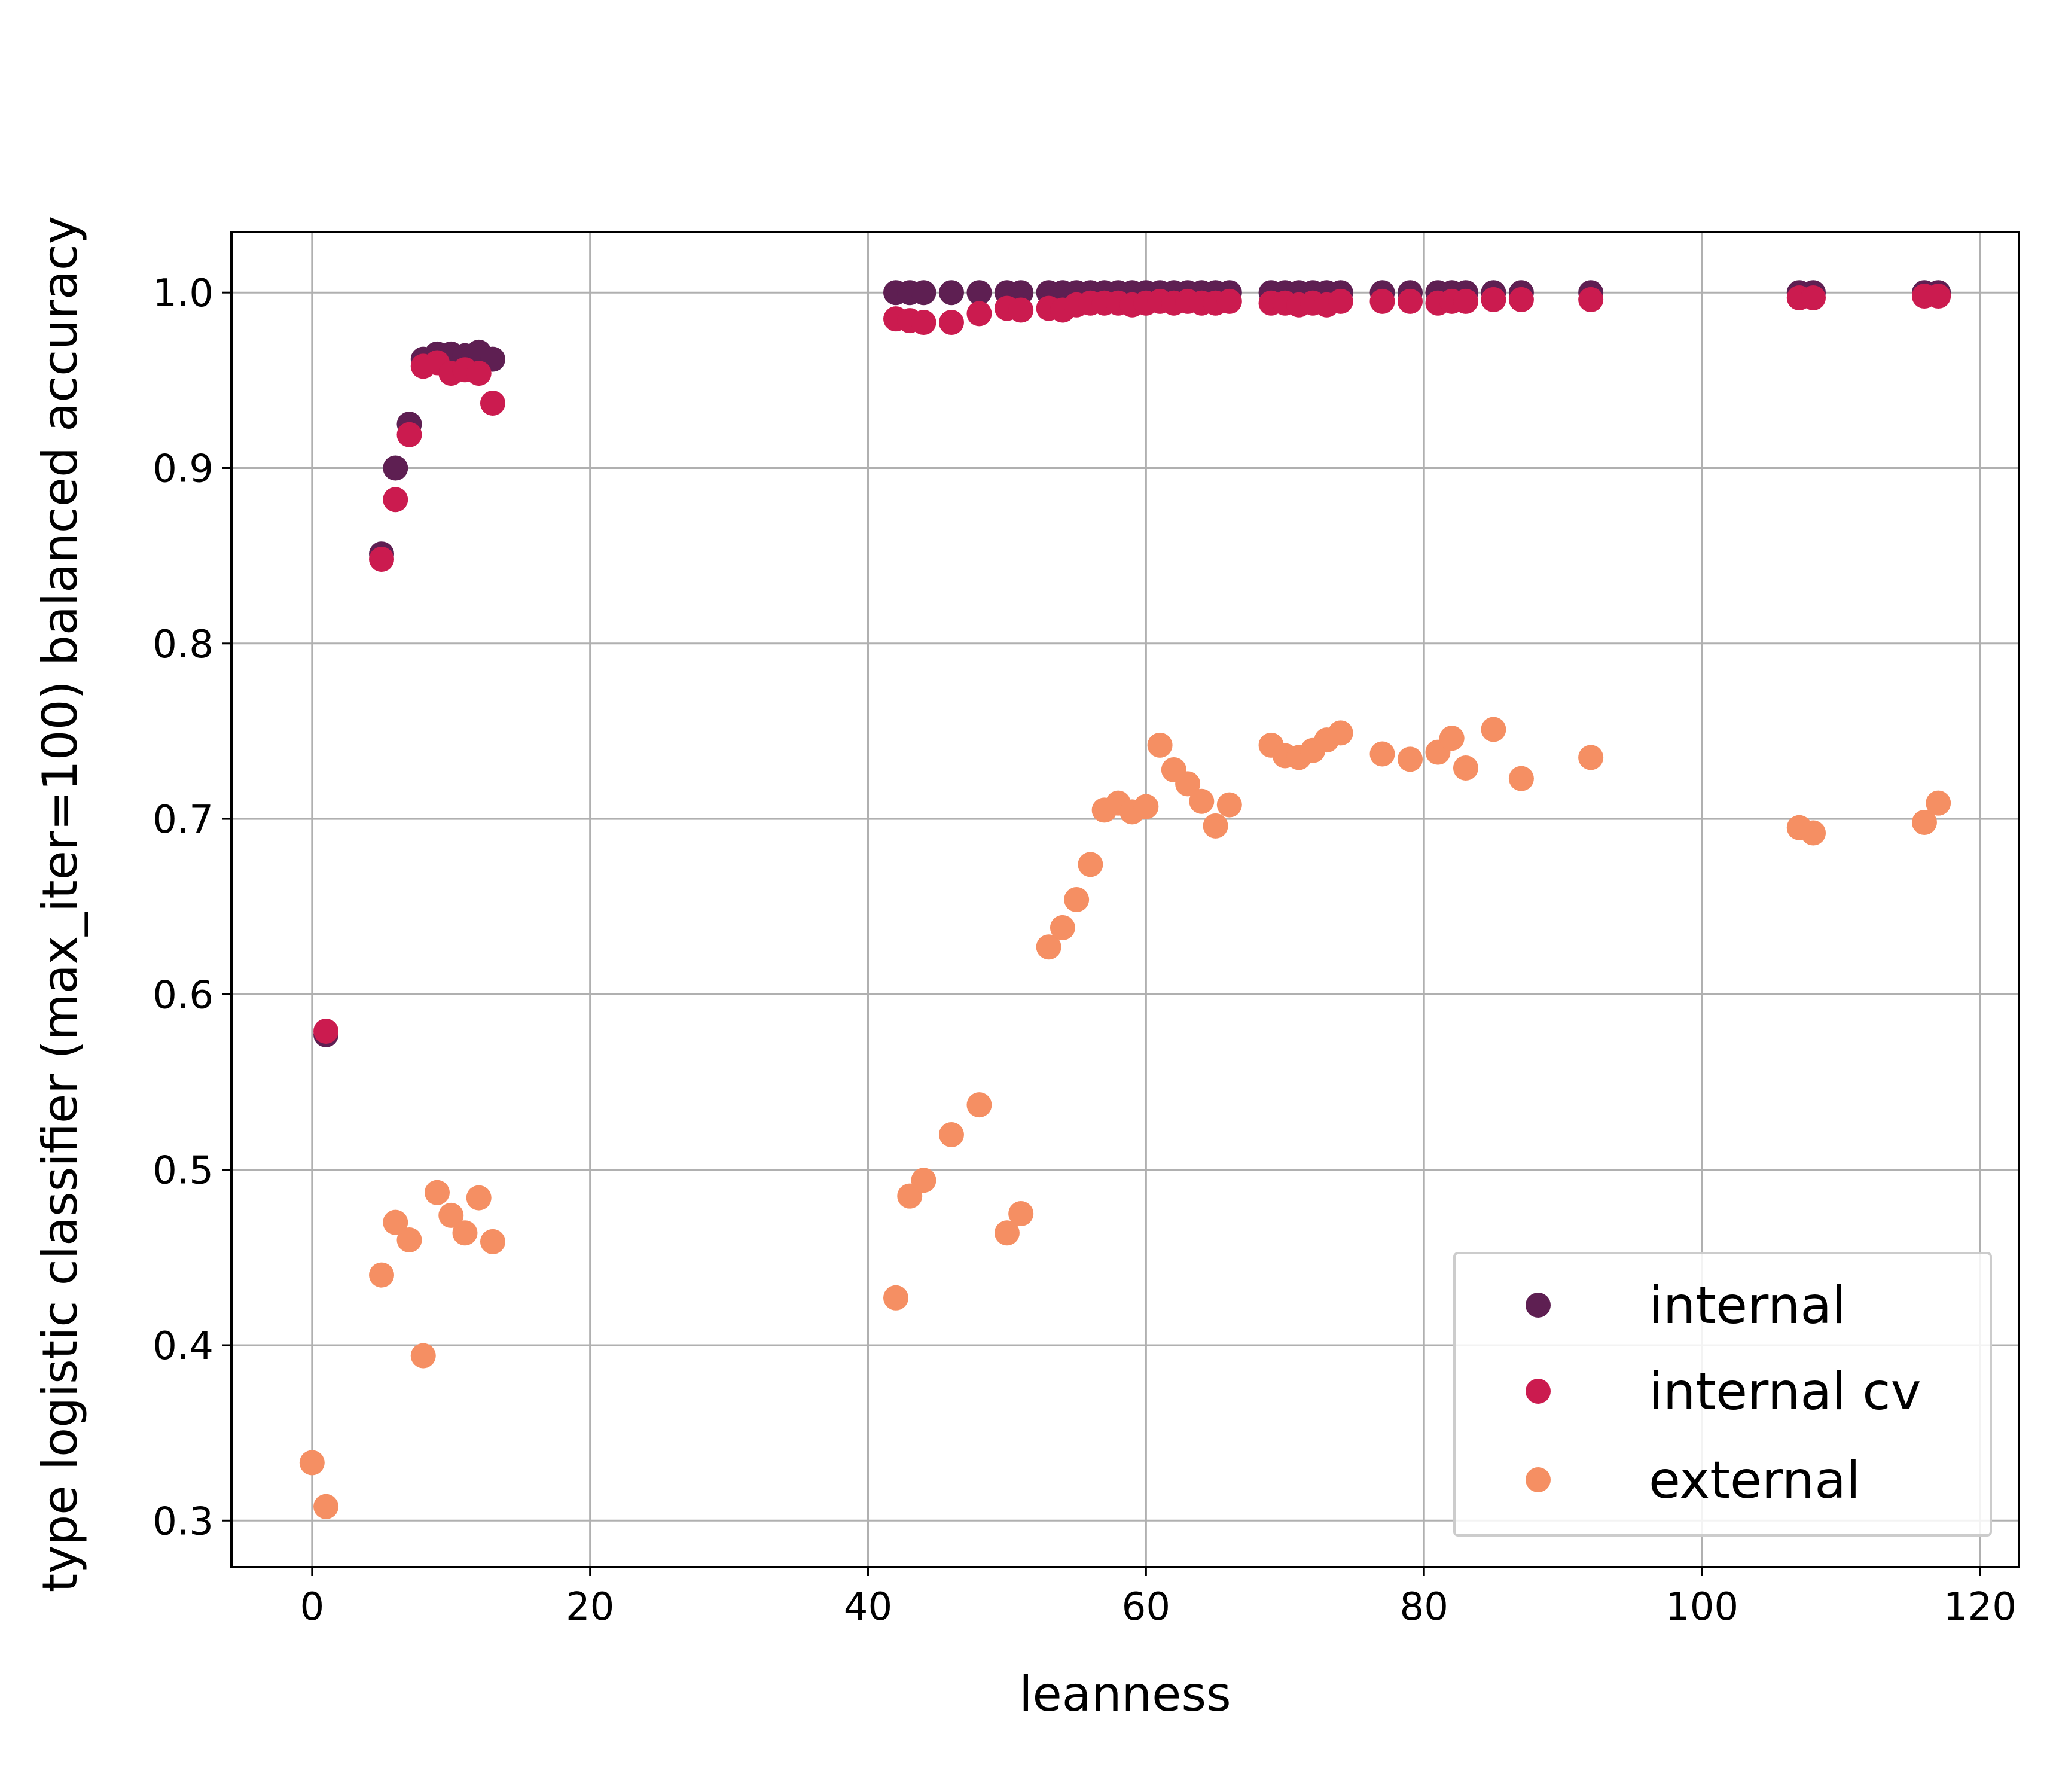 Image resolution: width=2053 pixels, height=1792 pixels. I want to click on legend: internal internal cv external, so click(1722, 1394).